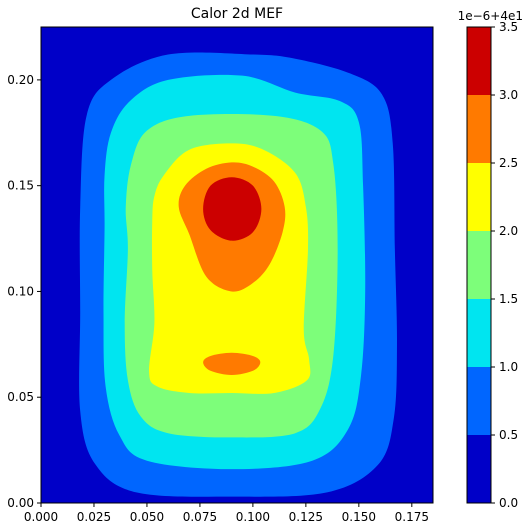 This screenshot has height=531, width=525. I want to click on x-axis: 0.000 0.025 0.050 0.075 0.100 0.125 0.150 0.175, so click(226, 513).